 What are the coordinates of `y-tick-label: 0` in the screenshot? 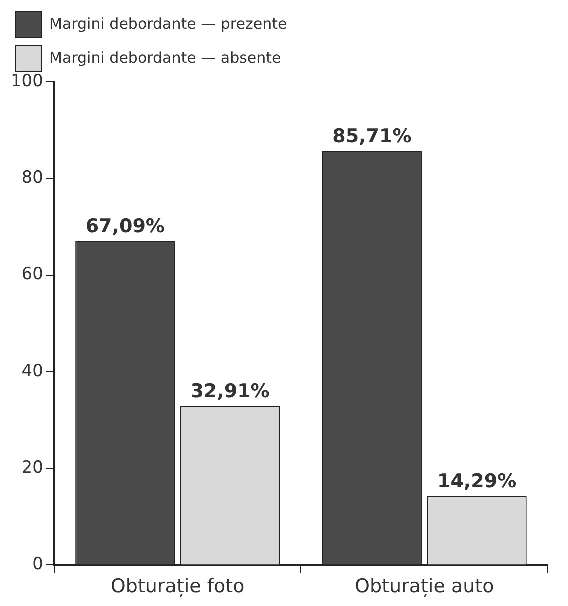 It's located at (38, 564).